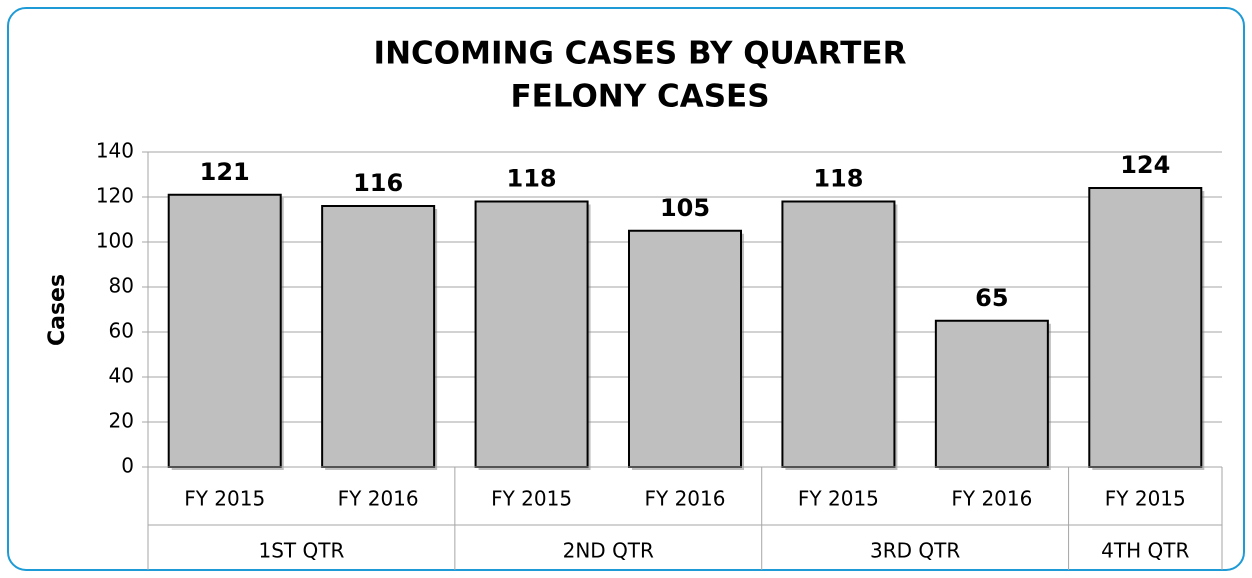 Image resolution: width=1252 pixels, height=578 pixels. What do you see at coordinates (378, 183) in the screenshot?
I see `data-label: 116` at bounding box center [378, 183].